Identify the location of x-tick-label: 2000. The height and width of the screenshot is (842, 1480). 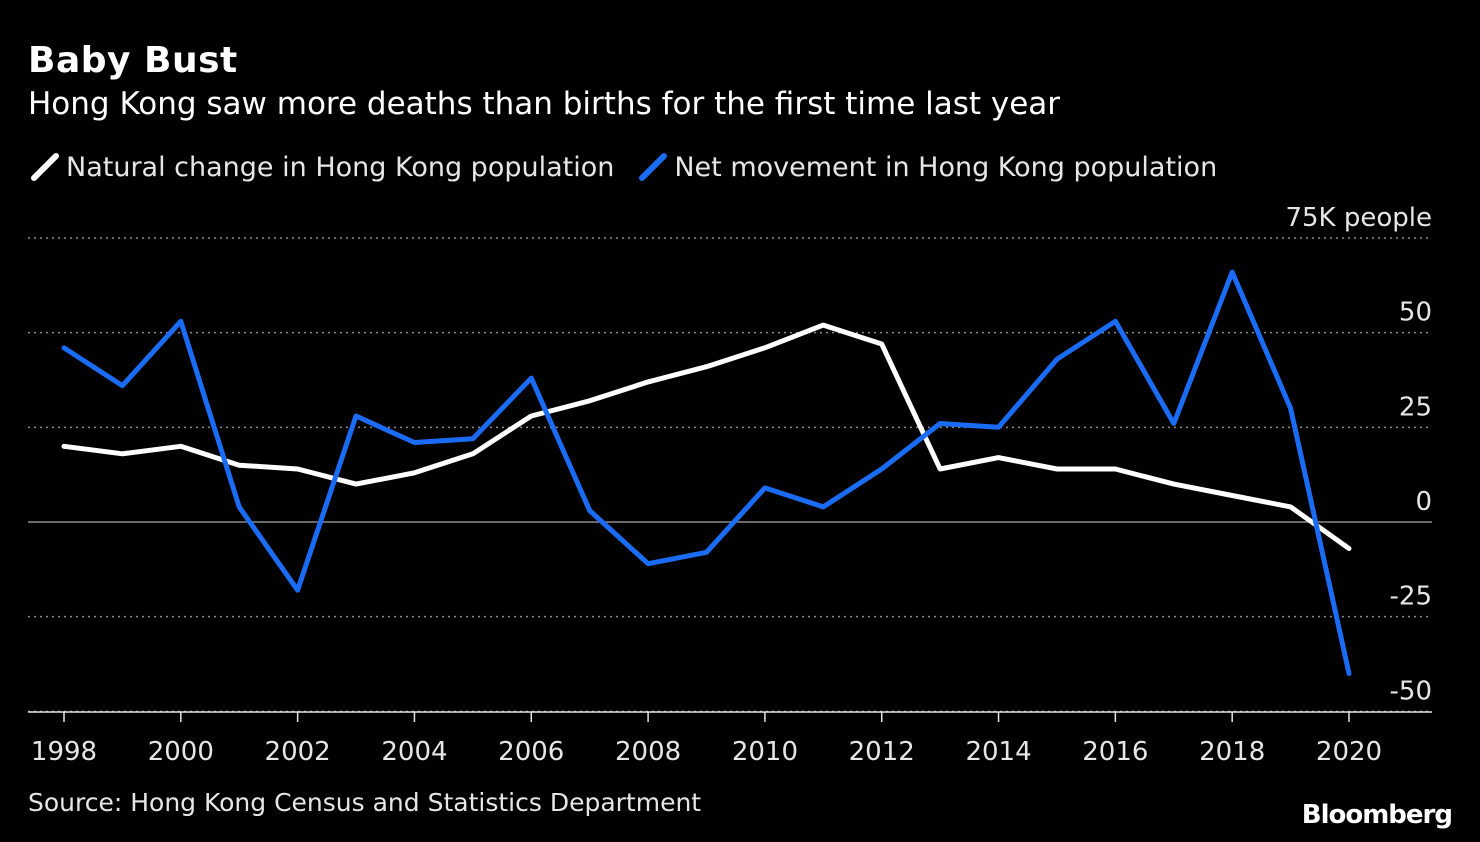
(181, 752).